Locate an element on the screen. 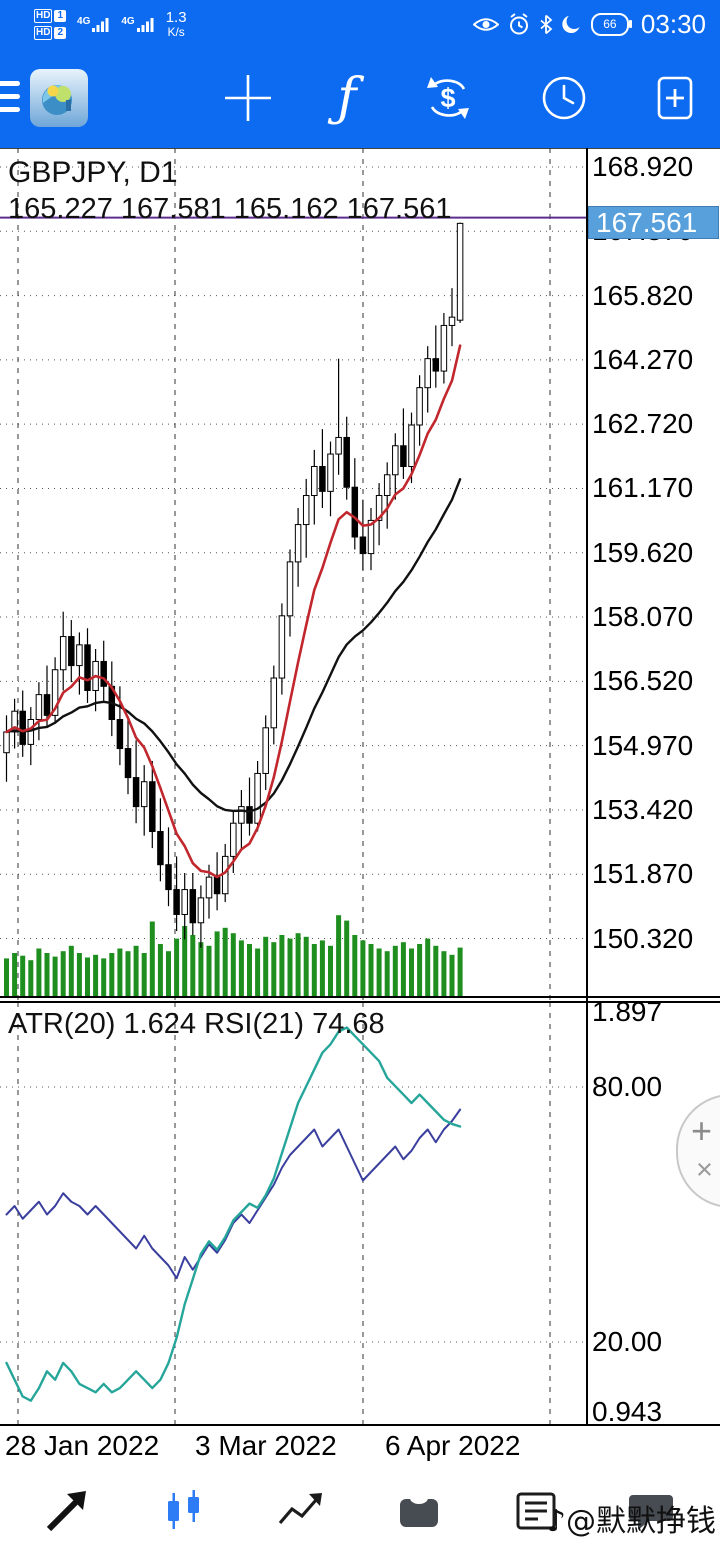 Image resolution: width=720 pixels, height=1560 pixels. price-tick: 165.820 is located at coordinates (643, 295).